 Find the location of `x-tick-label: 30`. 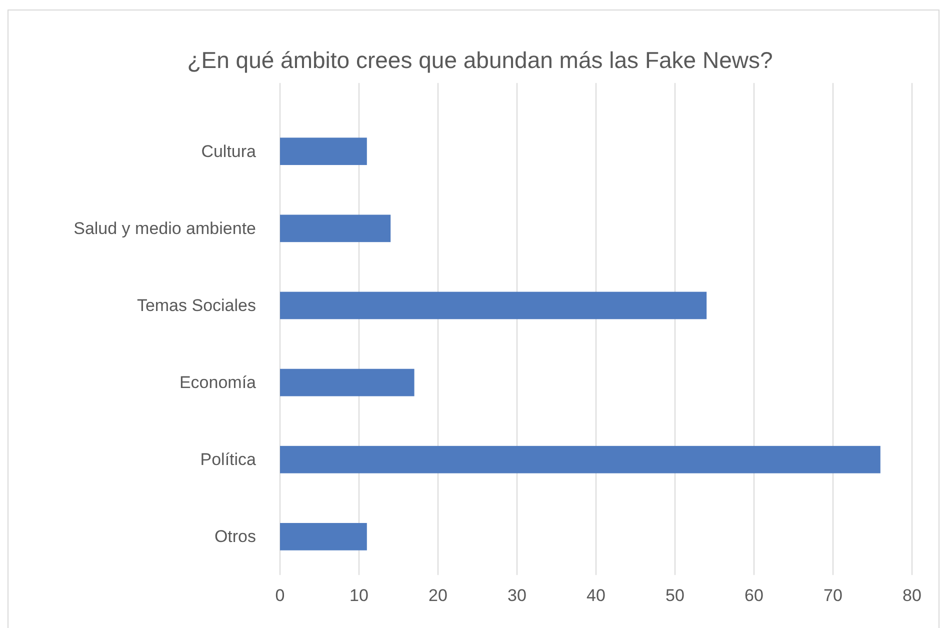

x-tick-label: 30 is located at coordinates (517, 596).